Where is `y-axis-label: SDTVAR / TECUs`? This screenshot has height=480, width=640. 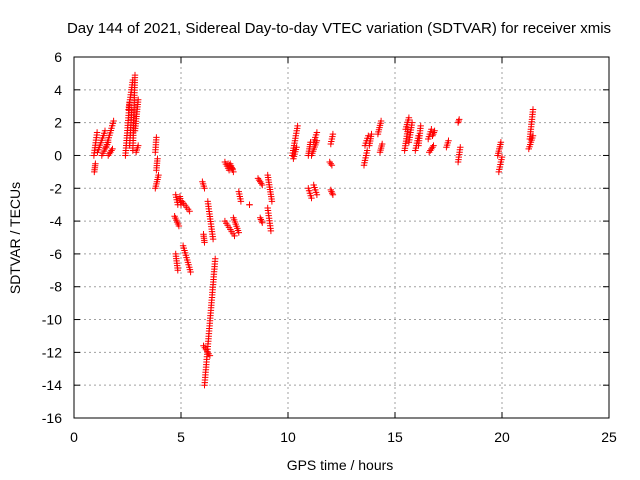
y-axis-label: SDTVAR / TECUs is located at coordinates (15, 238).